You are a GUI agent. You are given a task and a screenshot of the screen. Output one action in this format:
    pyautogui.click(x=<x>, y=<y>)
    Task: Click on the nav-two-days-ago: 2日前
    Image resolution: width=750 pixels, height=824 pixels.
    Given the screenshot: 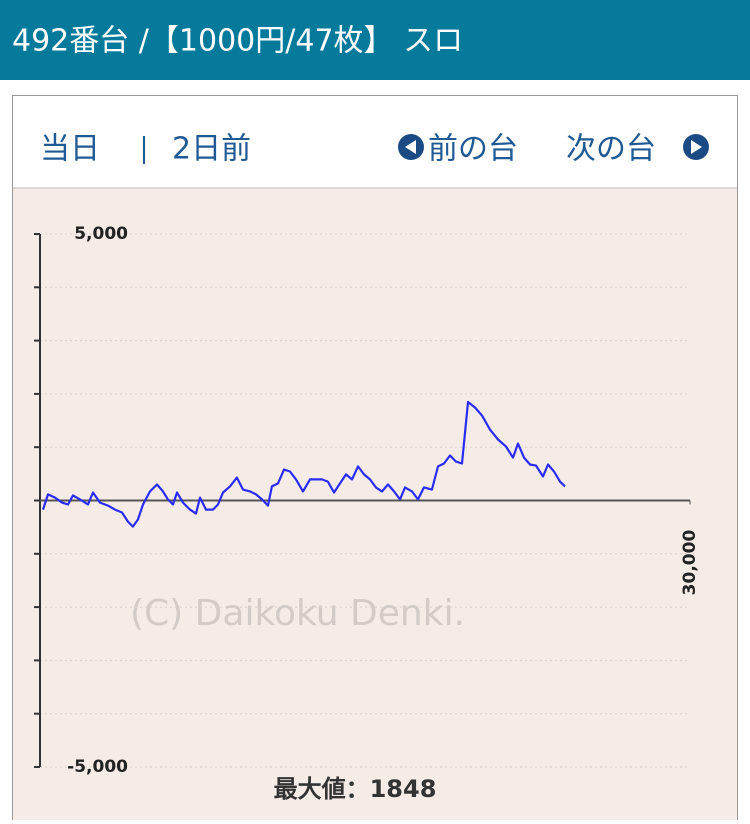 What is the action you would take?
    pyautogui.click(x=211, y=149)
    